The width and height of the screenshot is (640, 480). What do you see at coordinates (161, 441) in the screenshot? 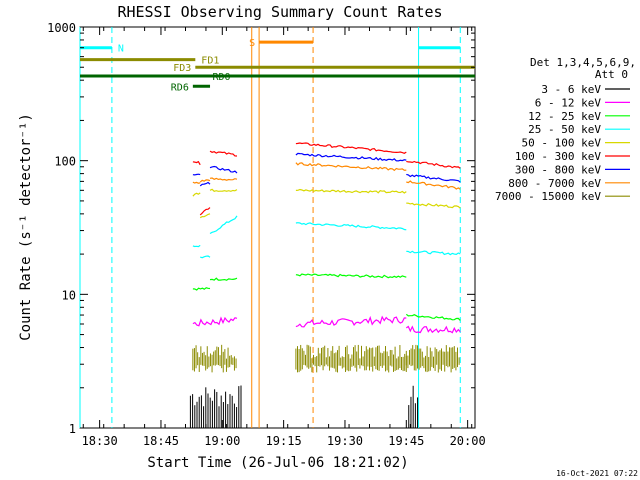
I see `x-tick-label: 18:45` at bounding box center [161, 441].